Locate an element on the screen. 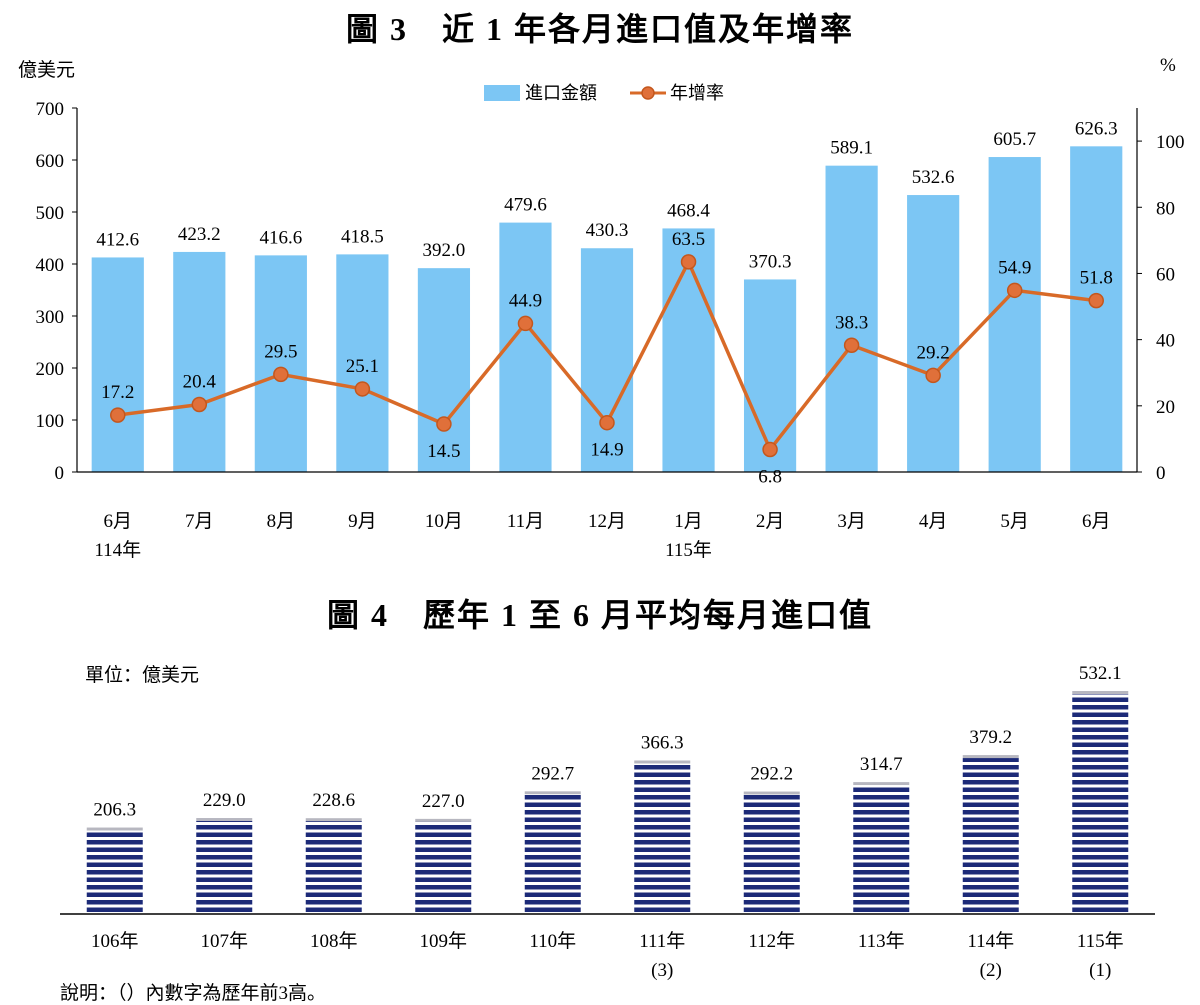  avg-import-value-label: 379.2 is located at coordinates (990, 737).